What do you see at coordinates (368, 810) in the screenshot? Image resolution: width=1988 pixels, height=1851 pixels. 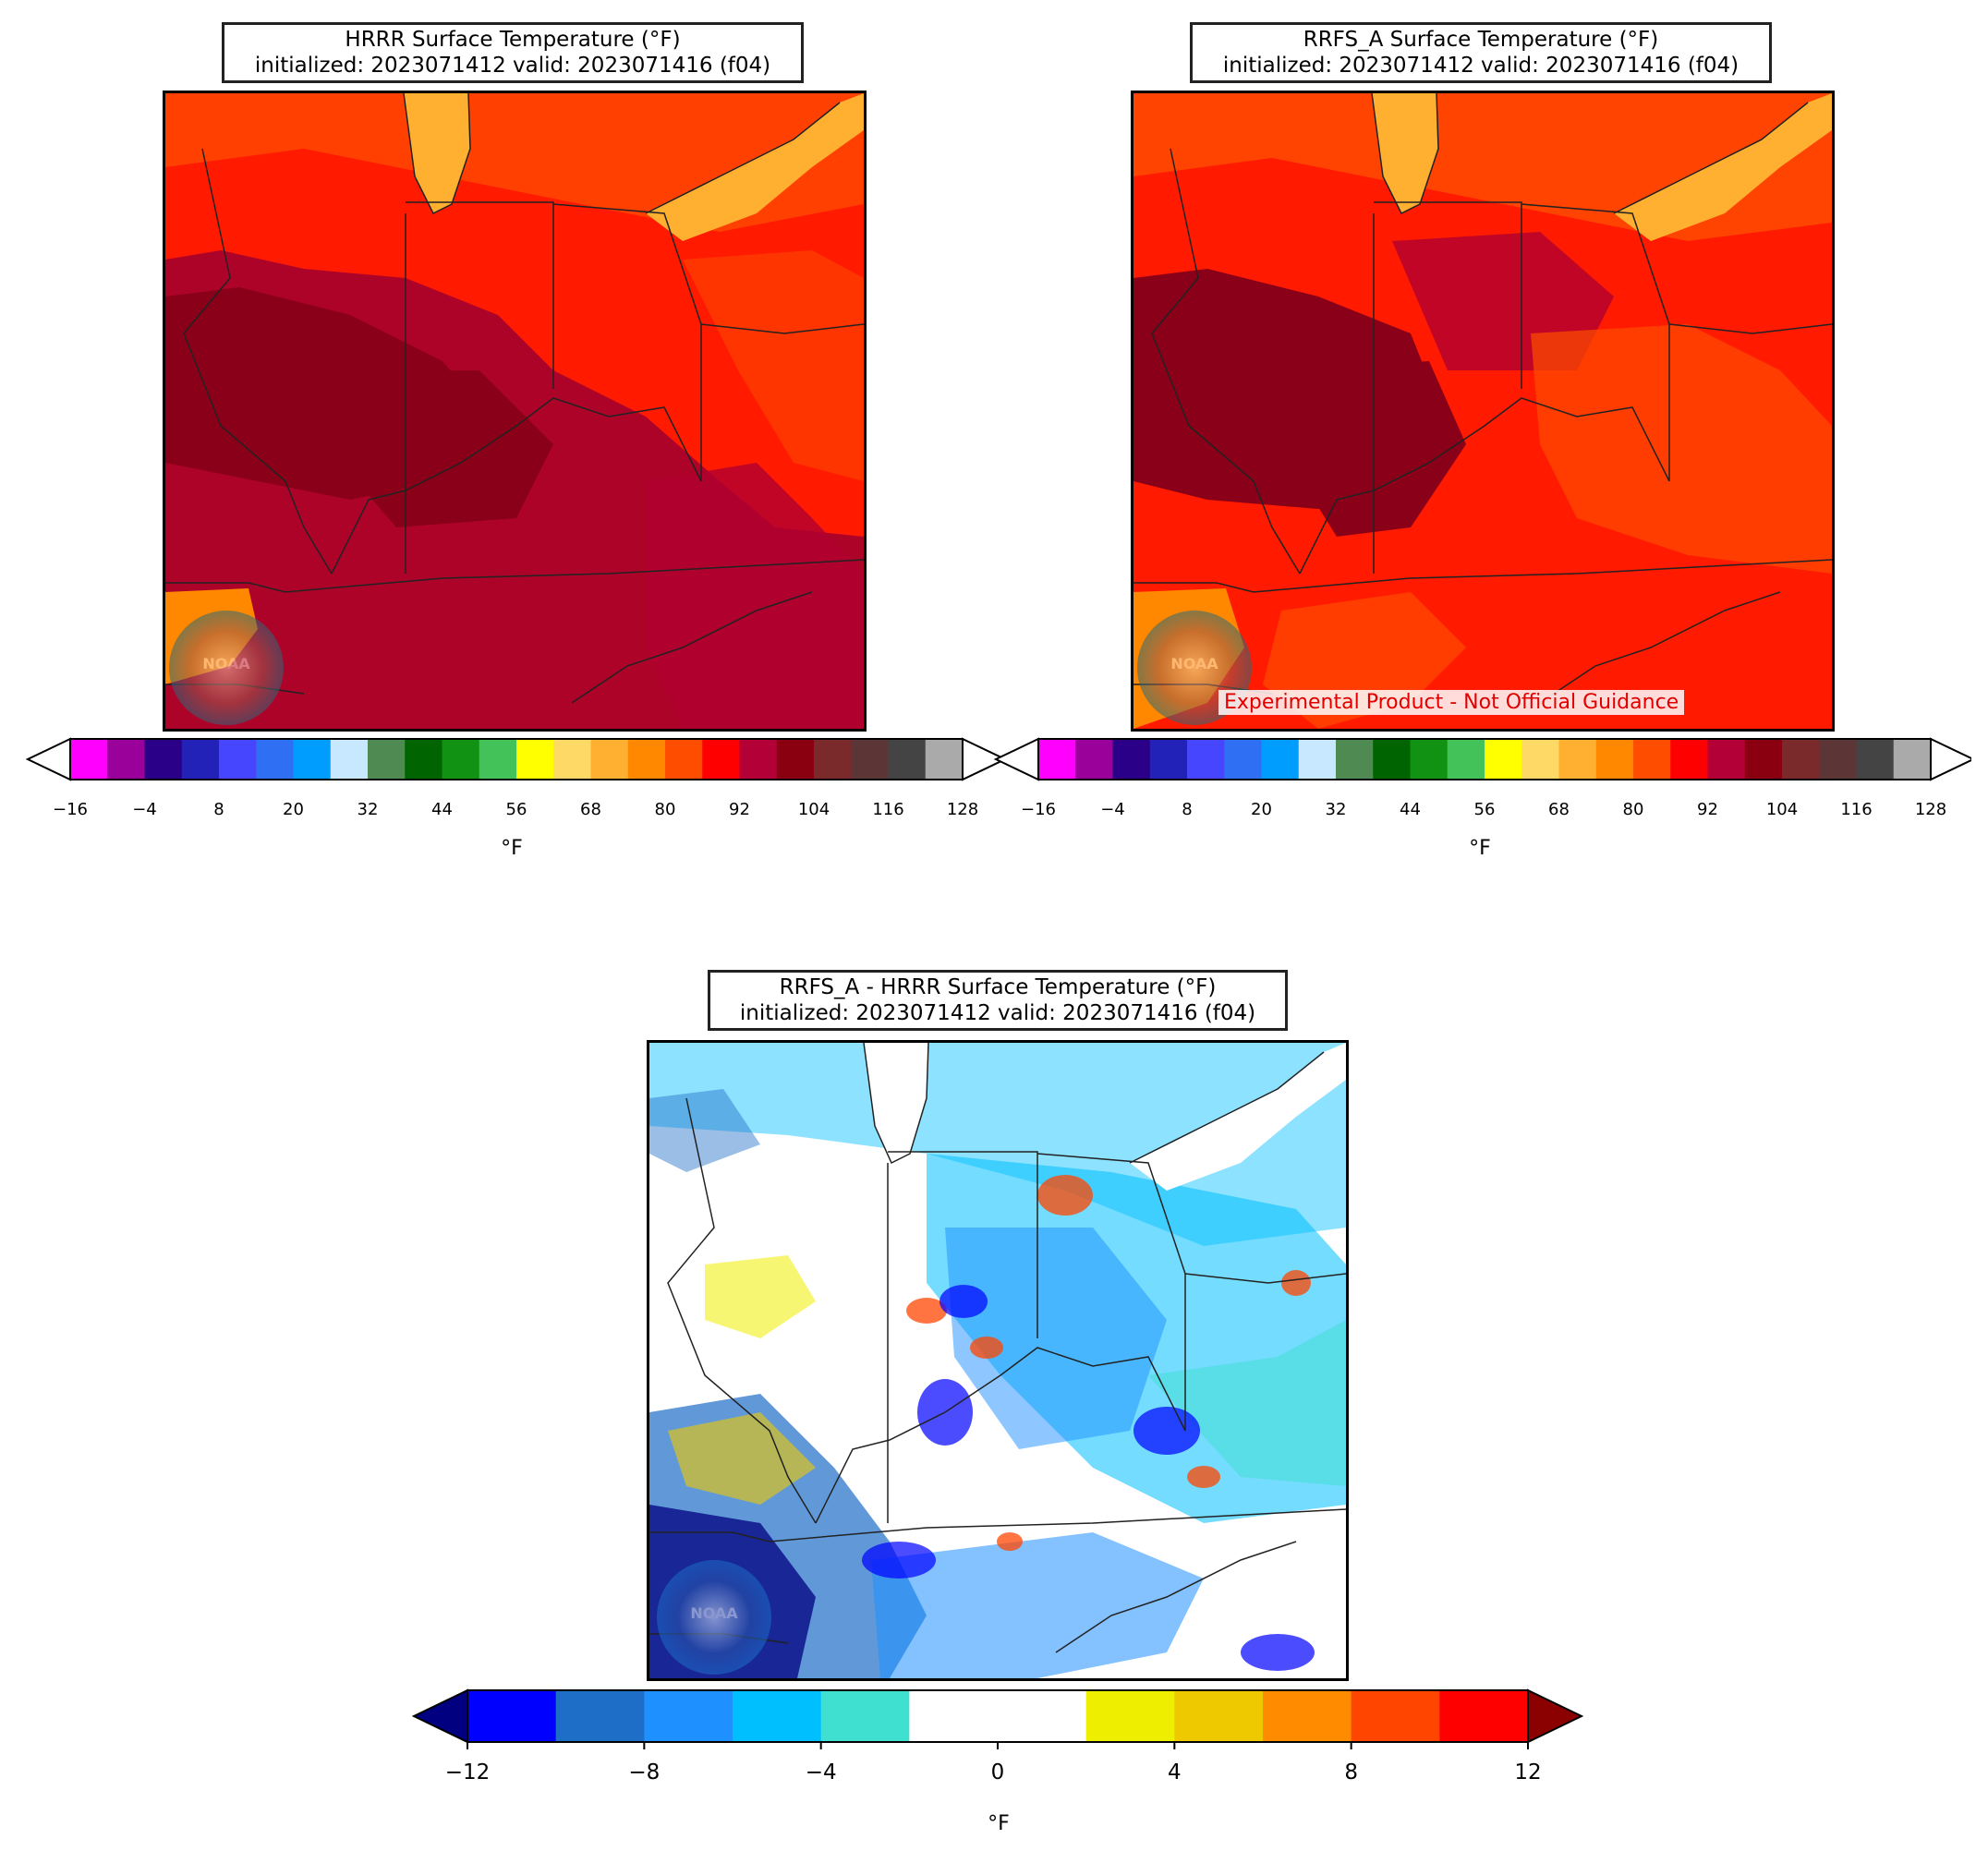 I see `hrrr-colorbar-tick-label: 32` at bounding box center [368, 810].